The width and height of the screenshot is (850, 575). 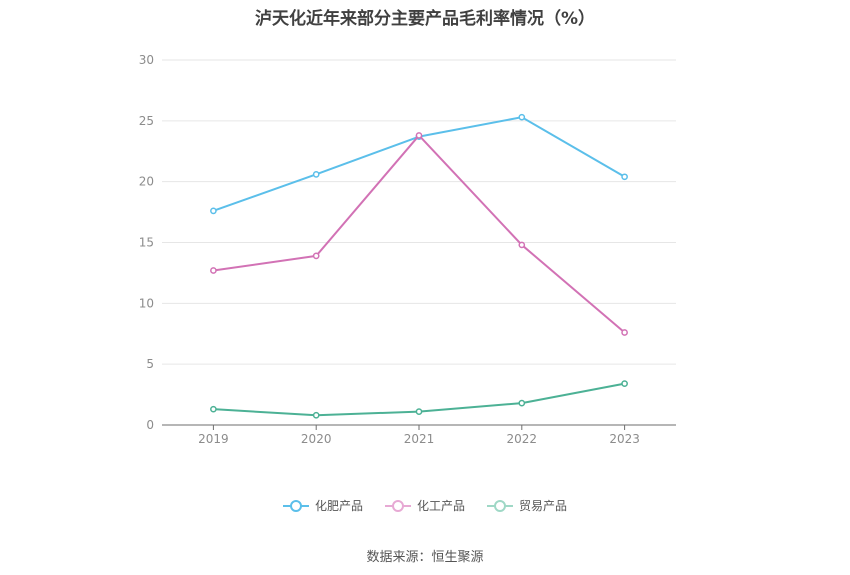 I want to click on x-tick-label: 2022, so click(x=522, y=439).